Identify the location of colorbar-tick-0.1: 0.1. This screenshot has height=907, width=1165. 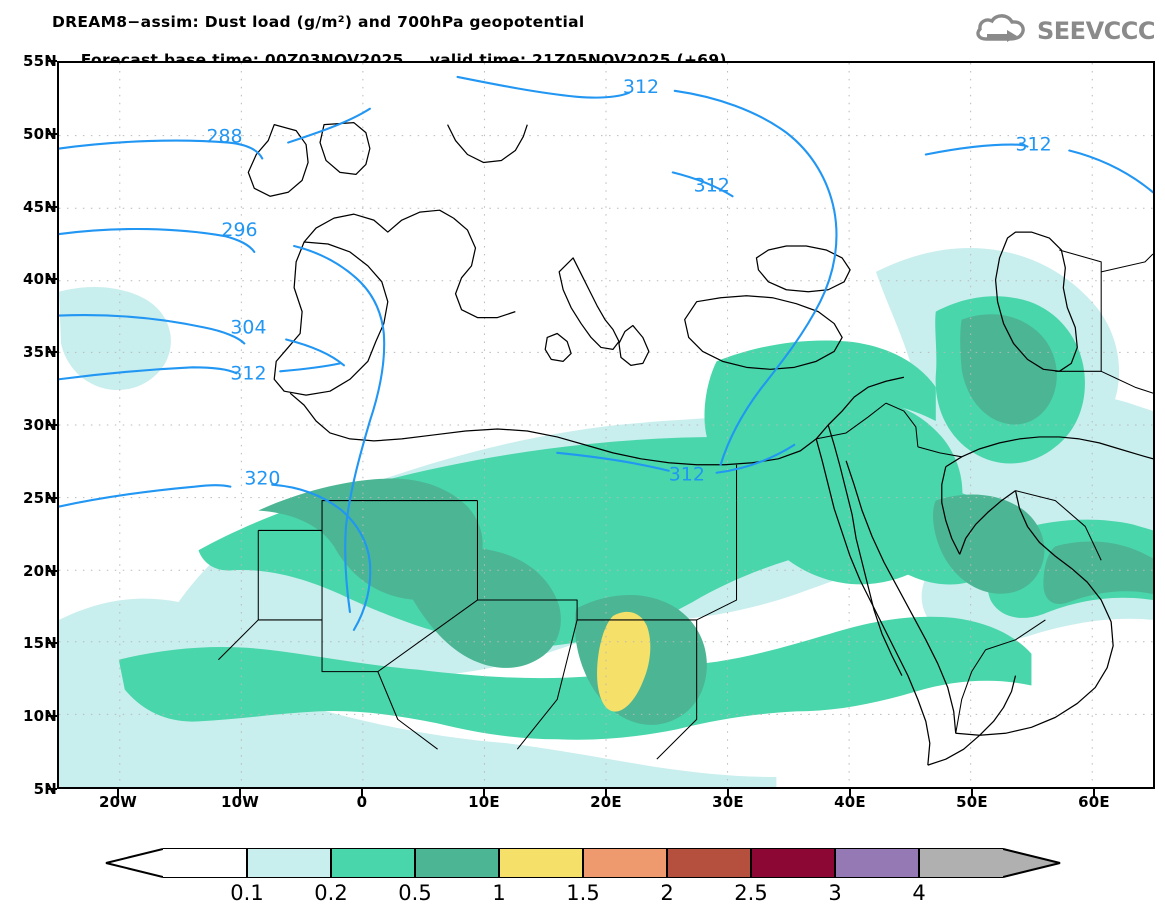
(247, 893).